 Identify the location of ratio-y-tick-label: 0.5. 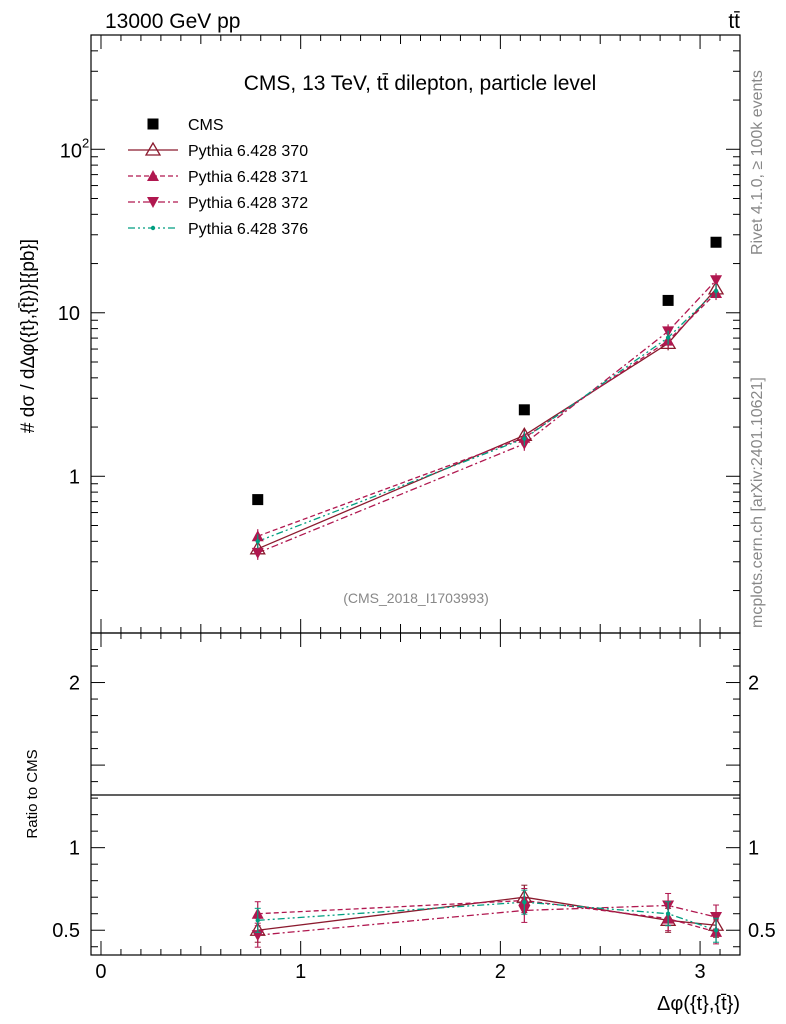
(66, 931).